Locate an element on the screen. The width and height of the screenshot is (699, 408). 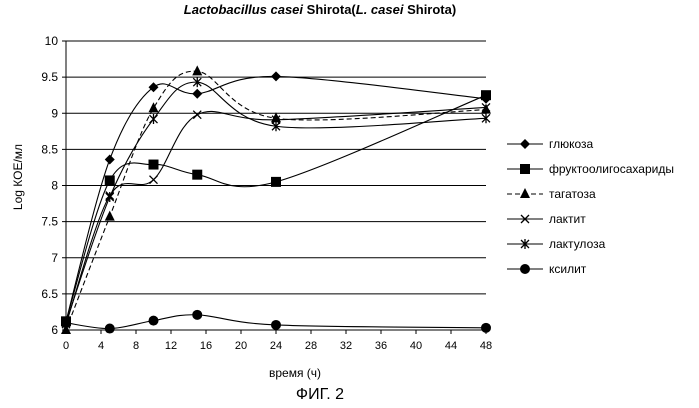
y-tick-label: 8 is located at coordinates (54, 186).